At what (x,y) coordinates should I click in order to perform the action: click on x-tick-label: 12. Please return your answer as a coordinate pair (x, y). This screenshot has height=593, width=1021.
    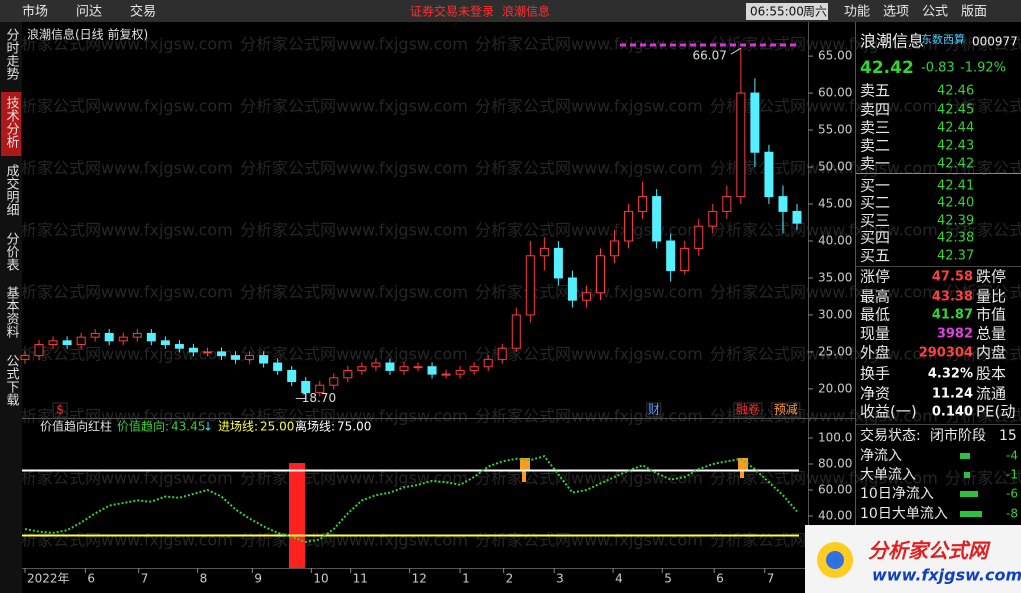
    Looking at the image, I should click on (419, 579).